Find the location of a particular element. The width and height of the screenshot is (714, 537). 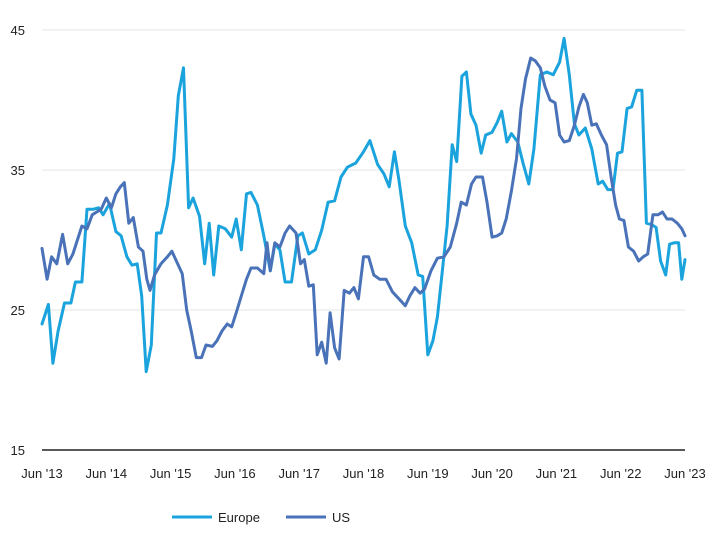

legend: Europe US is located at coordinates (261, 517).